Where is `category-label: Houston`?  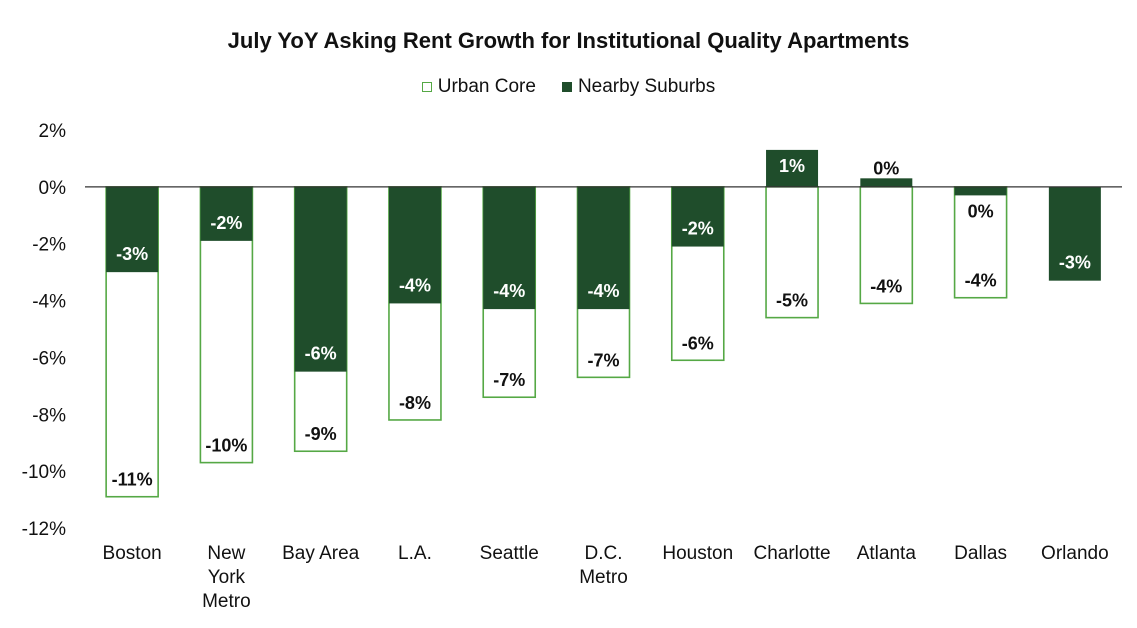 category-label: Houston is located at coordinates (697, 553).